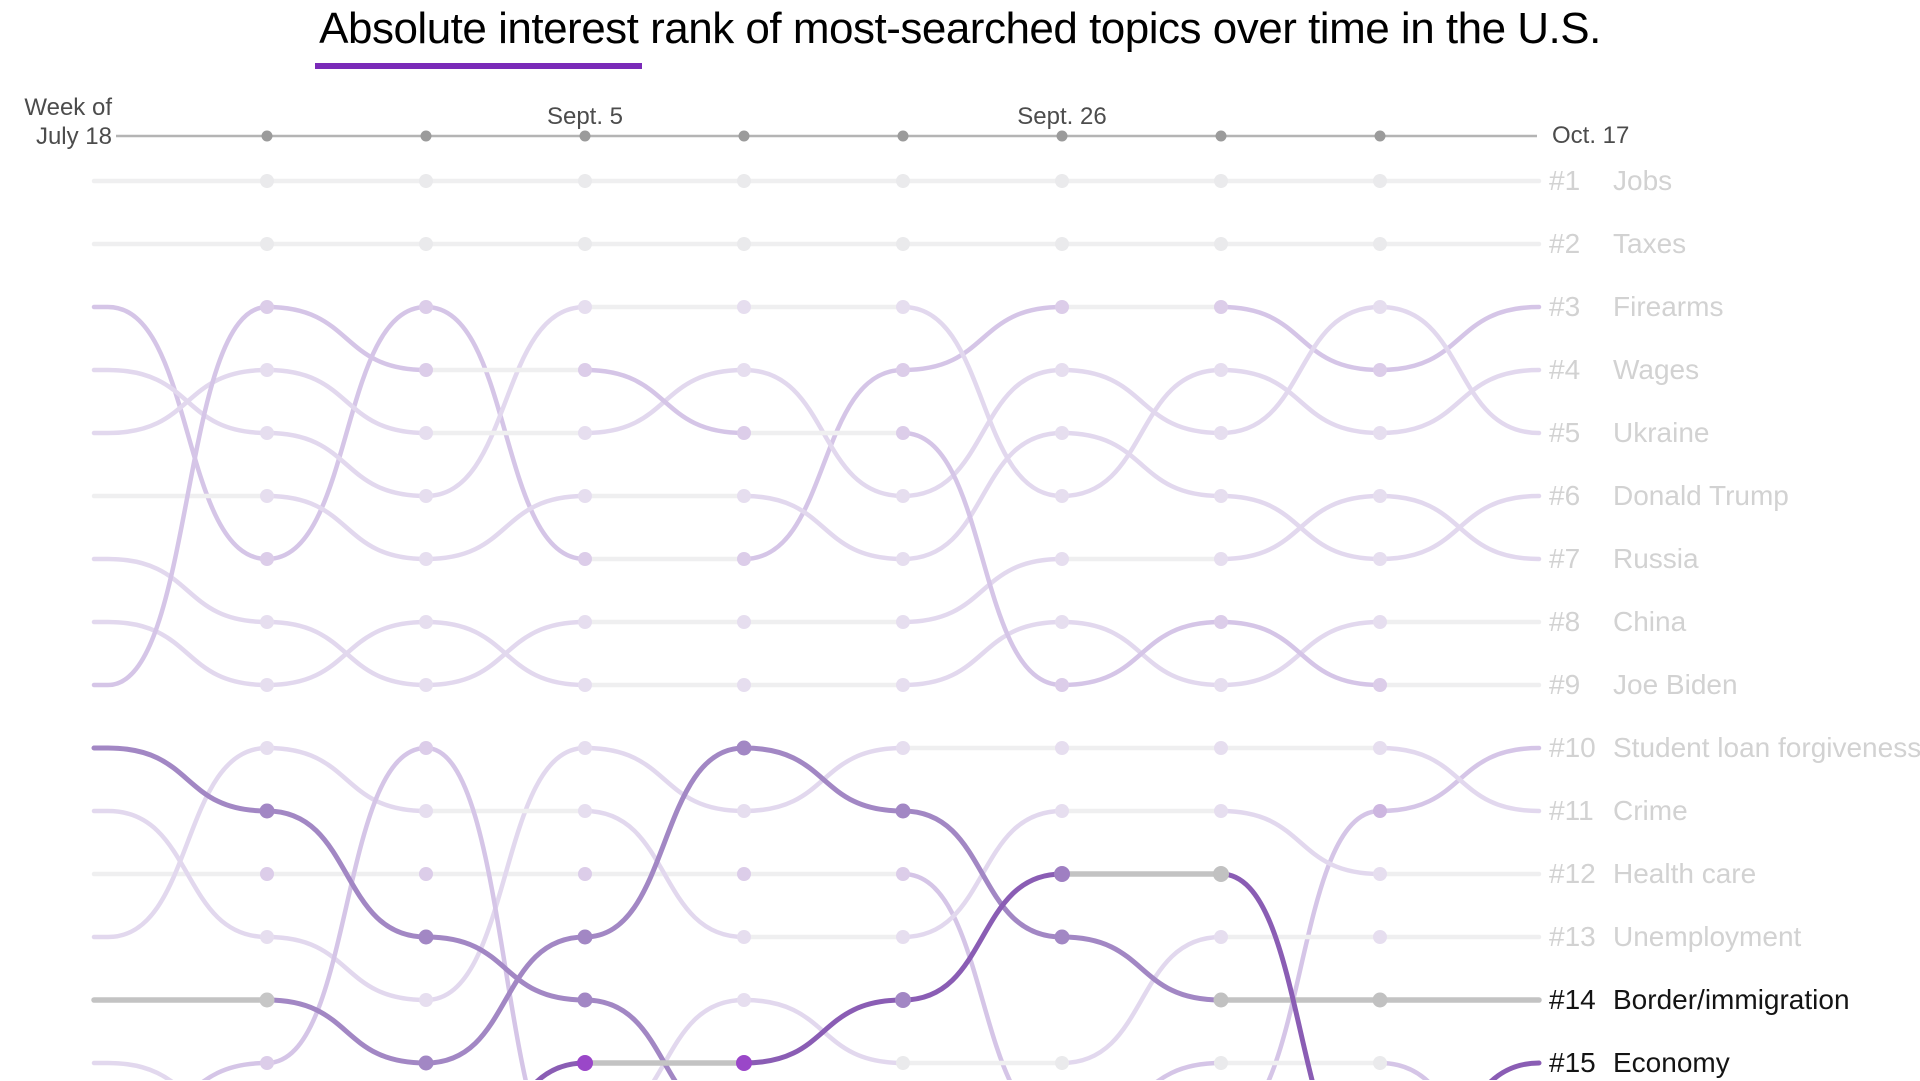 This screenshot has width=1920, height=1081. Describe the element at coordinates (426, 811) in the screenshot. I see `series-health-care-dot-c2` at that location.